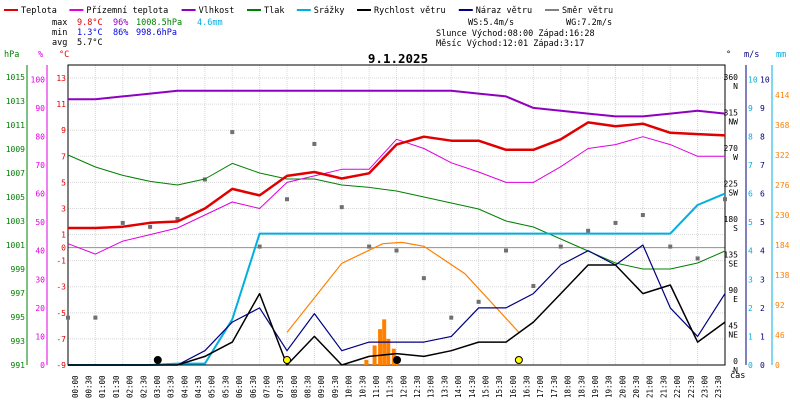  What do you see at coordinates (609, 386) in the screenshot?
I see `time-tick: 19:30` at bounding box center [609, 386].